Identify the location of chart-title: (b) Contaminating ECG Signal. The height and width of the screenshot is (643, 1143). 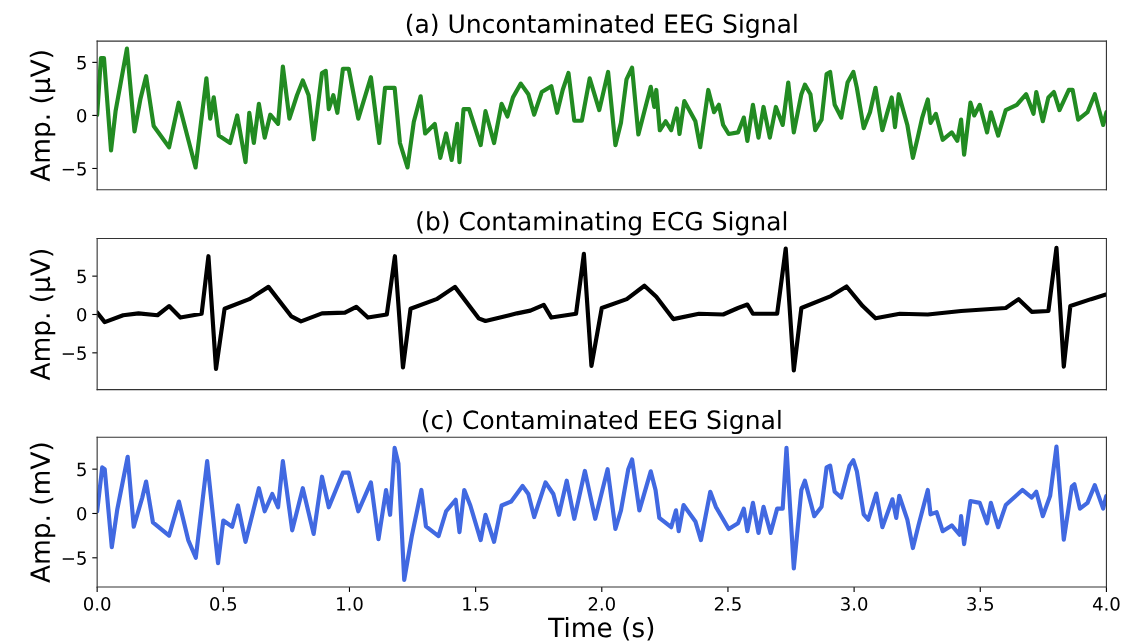
(602, 223).